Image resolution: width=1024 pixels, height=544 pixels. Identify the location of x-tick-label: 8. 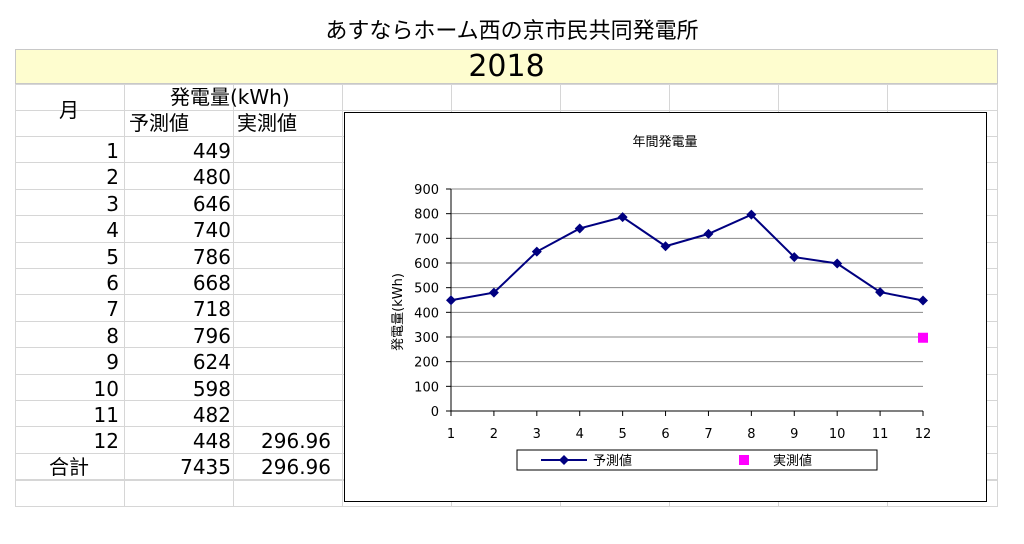
(751, 434).